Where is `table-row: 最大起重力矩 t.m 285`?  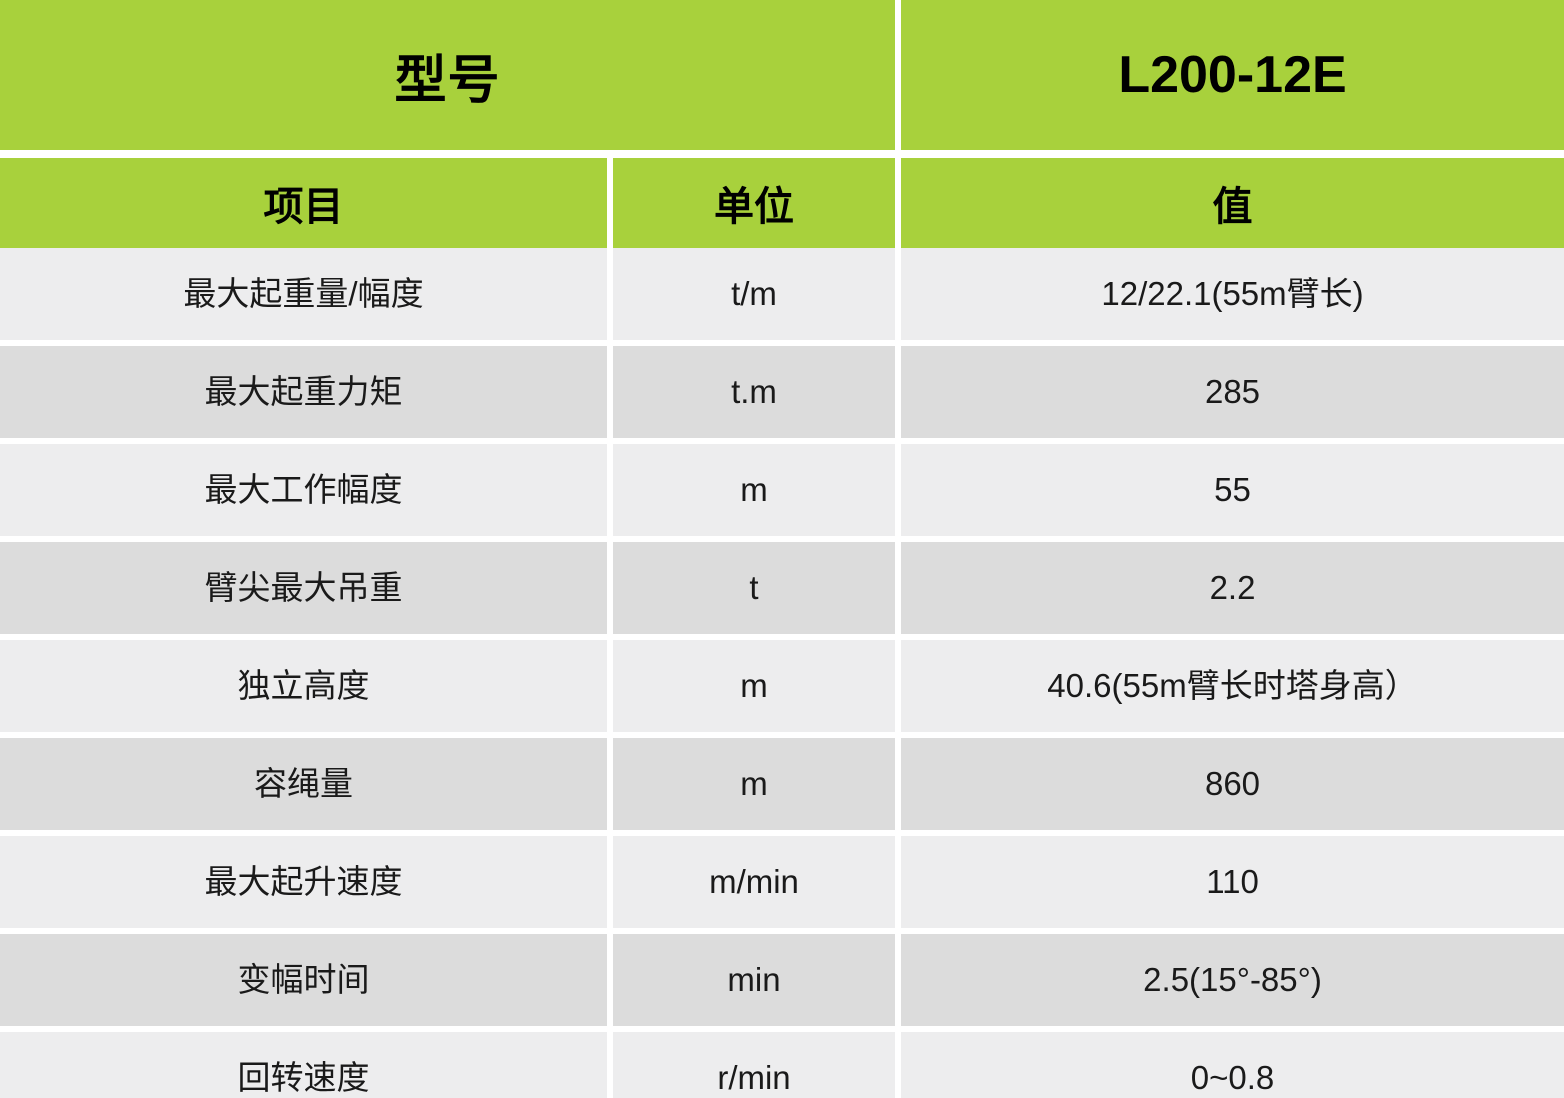 table-row: 最大起重力矩 t.m 285 is located at coordinates (782, 392).